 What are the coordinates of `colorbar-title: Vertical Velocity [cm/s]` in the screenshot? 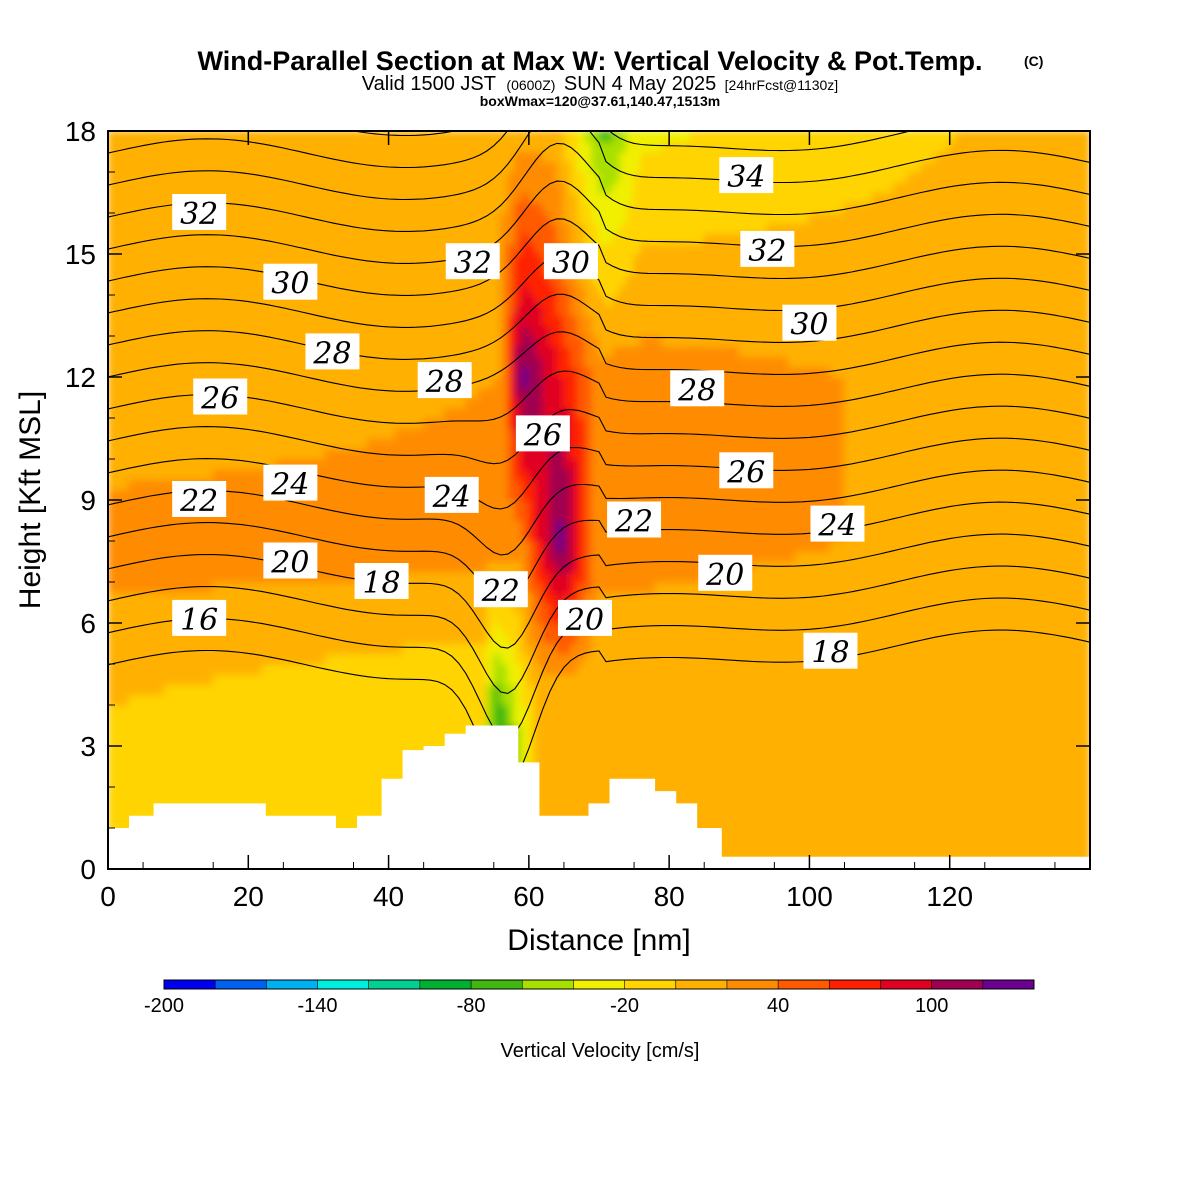 It's located at (600, 1051).